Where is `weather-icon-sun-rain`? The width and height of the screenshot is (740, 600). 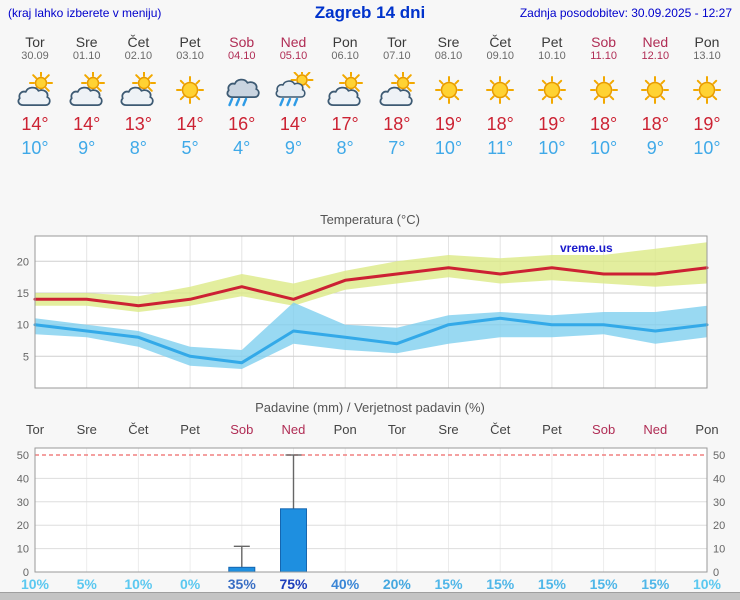
weather-icon-sun-rain is located at coordinates (293, 89).